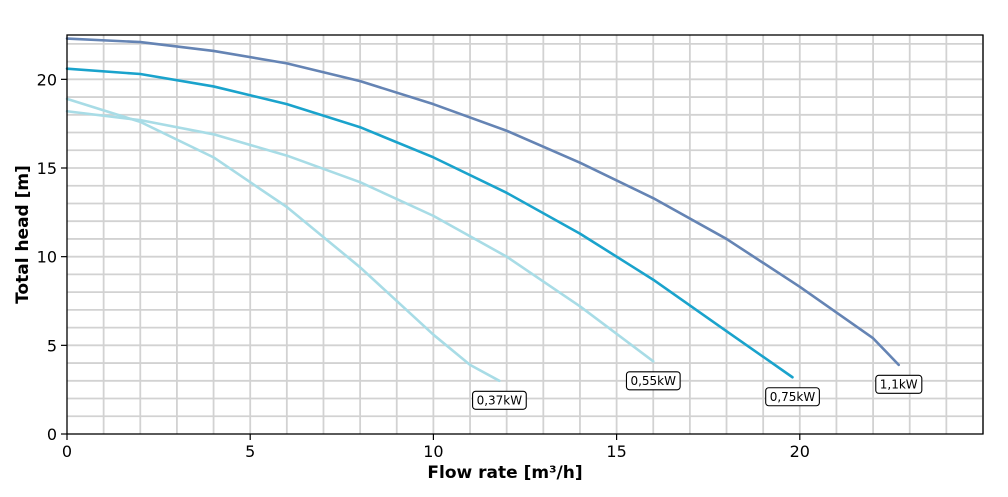 Image resolution: width=1008 pixels, height=497 pixels. Describe the element at coordinates (47, 79) in the screenshot. I see `y-tick-label: 20` at that location.